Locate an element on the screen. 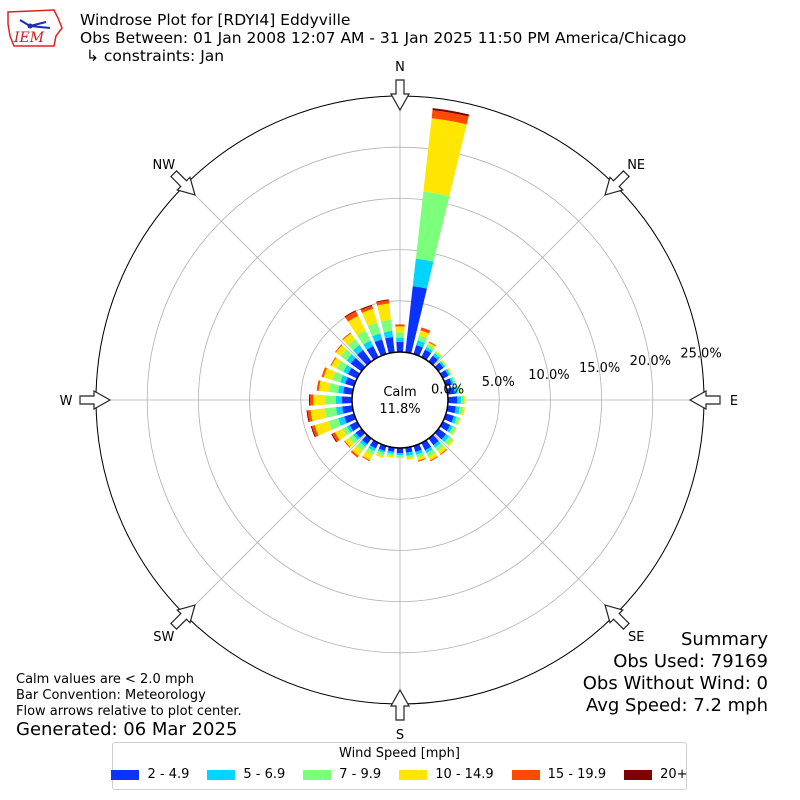  summary-avg-speed: Avg Speed: 7.2 mph is located at coordinates (677, 705).